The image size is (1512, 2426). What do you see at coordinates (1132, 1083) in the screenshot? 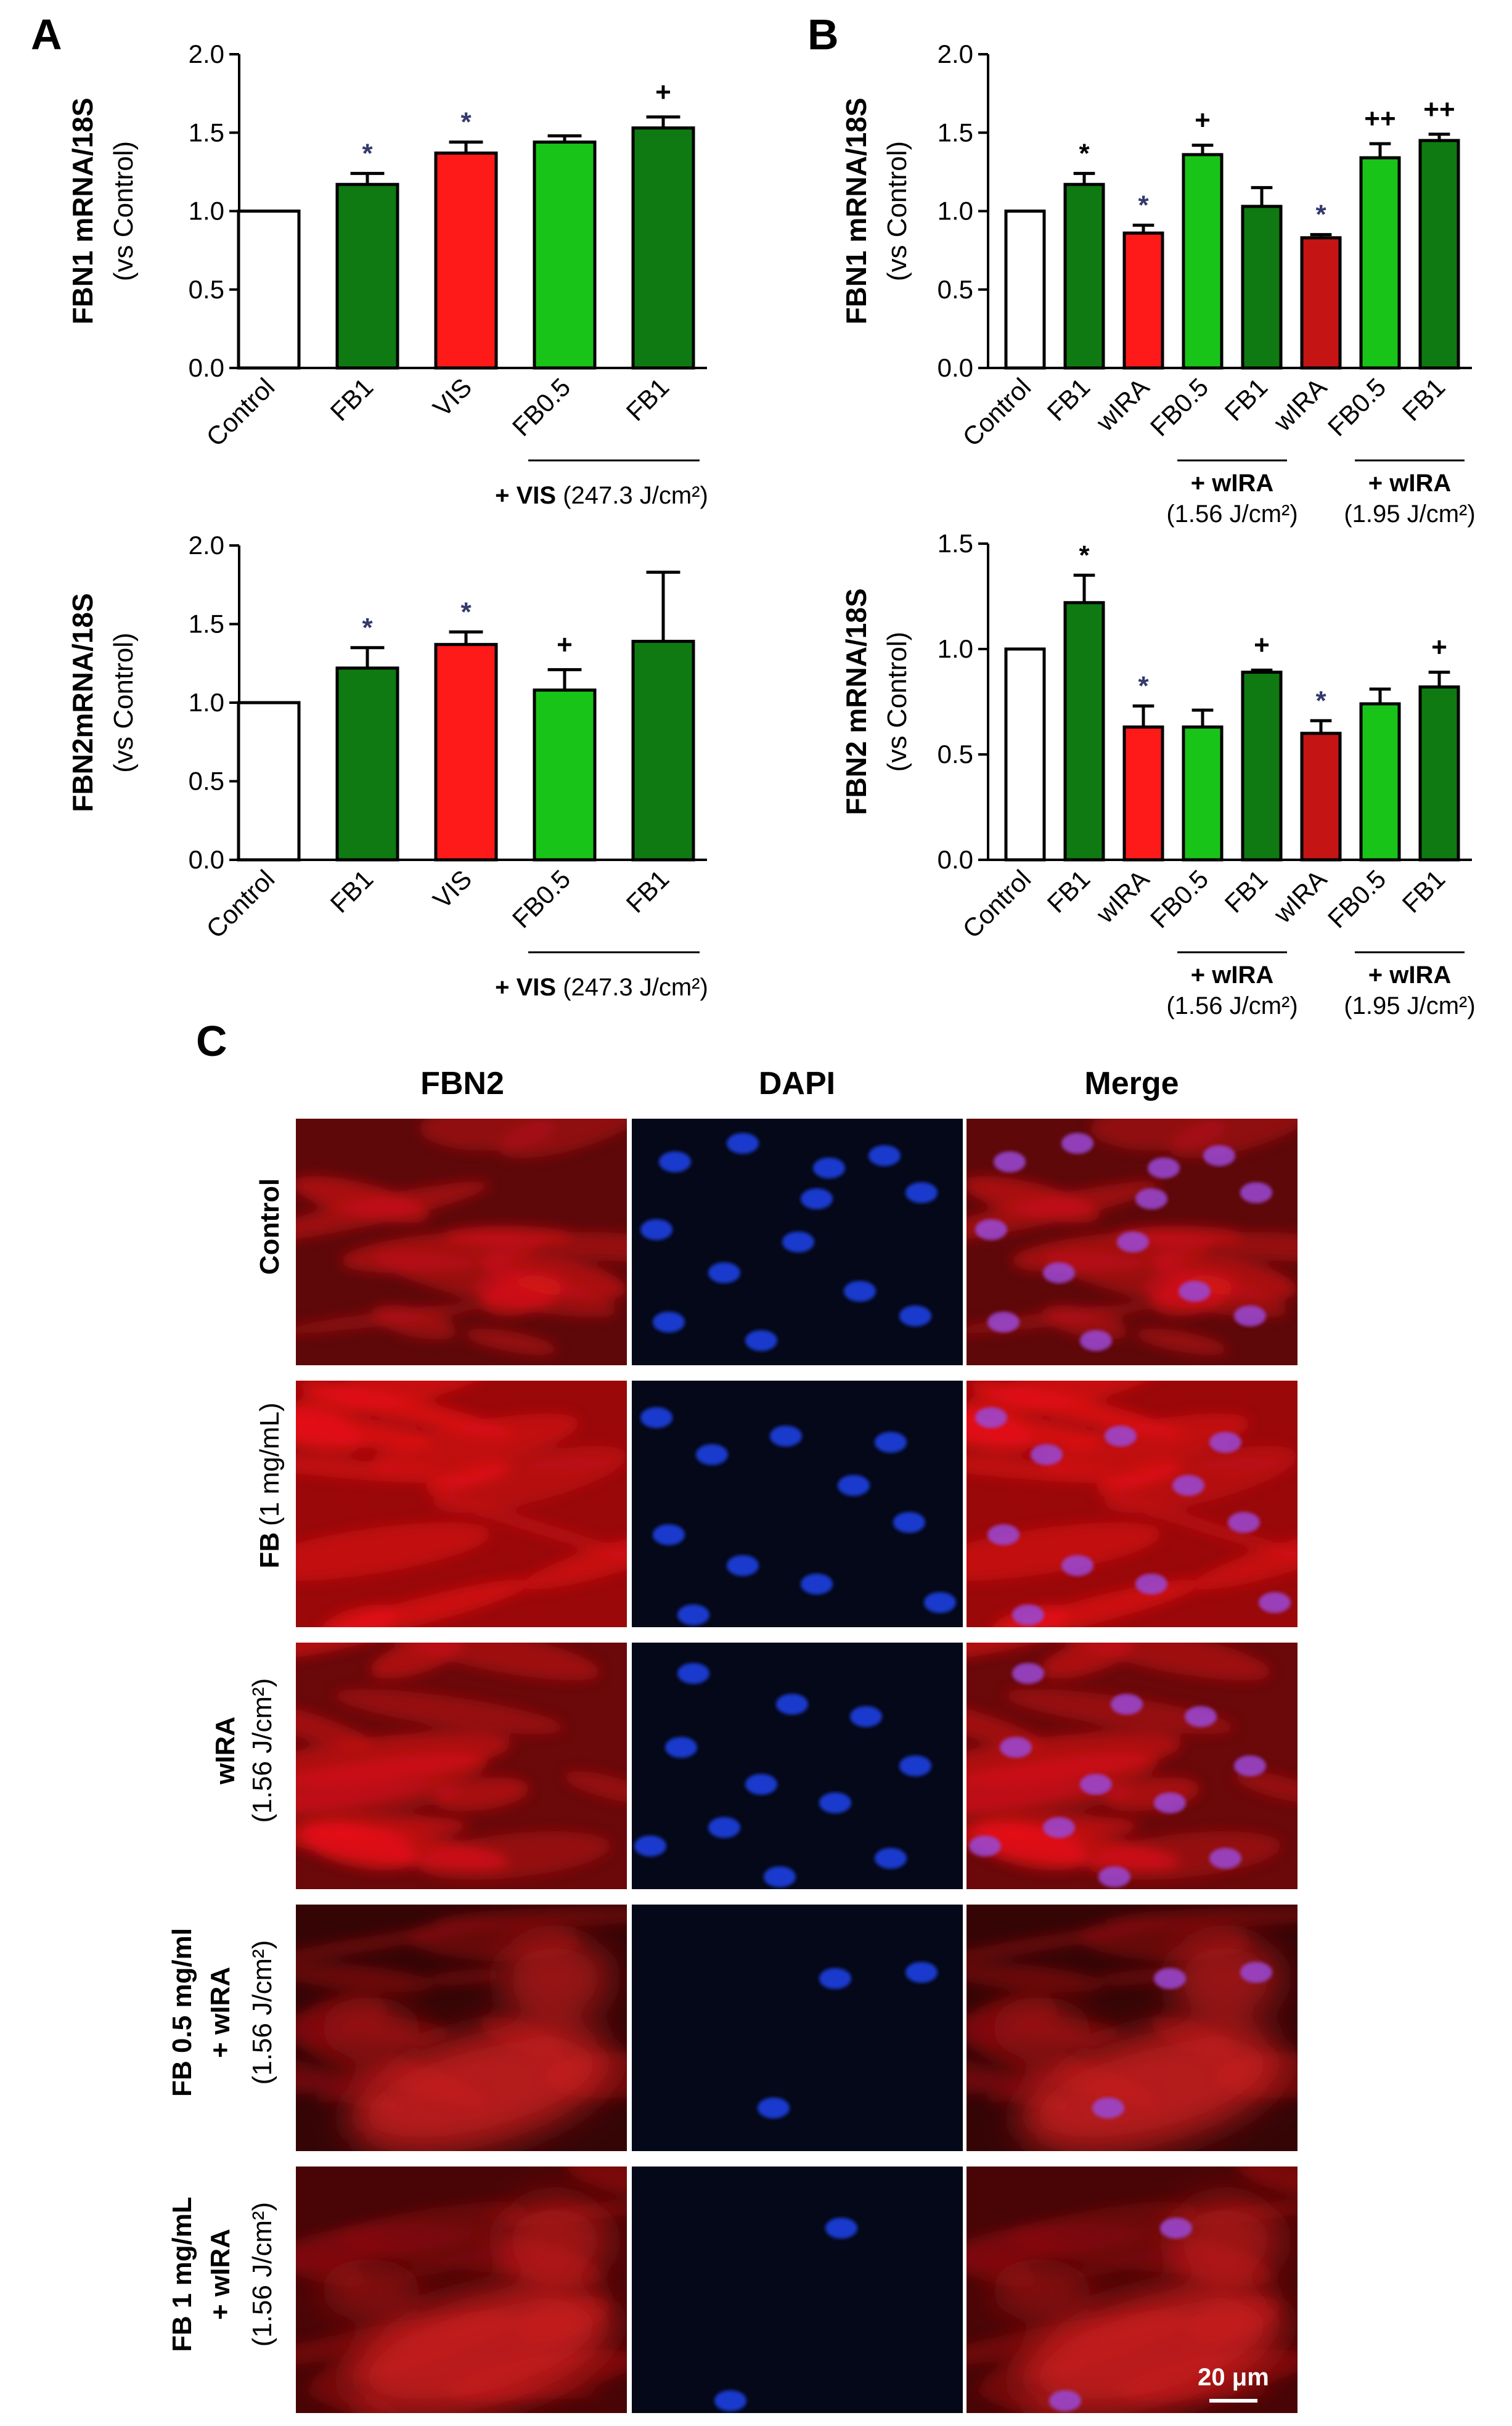
I see `column-header-merge: Merge` at bounding box center [1132, 1083].